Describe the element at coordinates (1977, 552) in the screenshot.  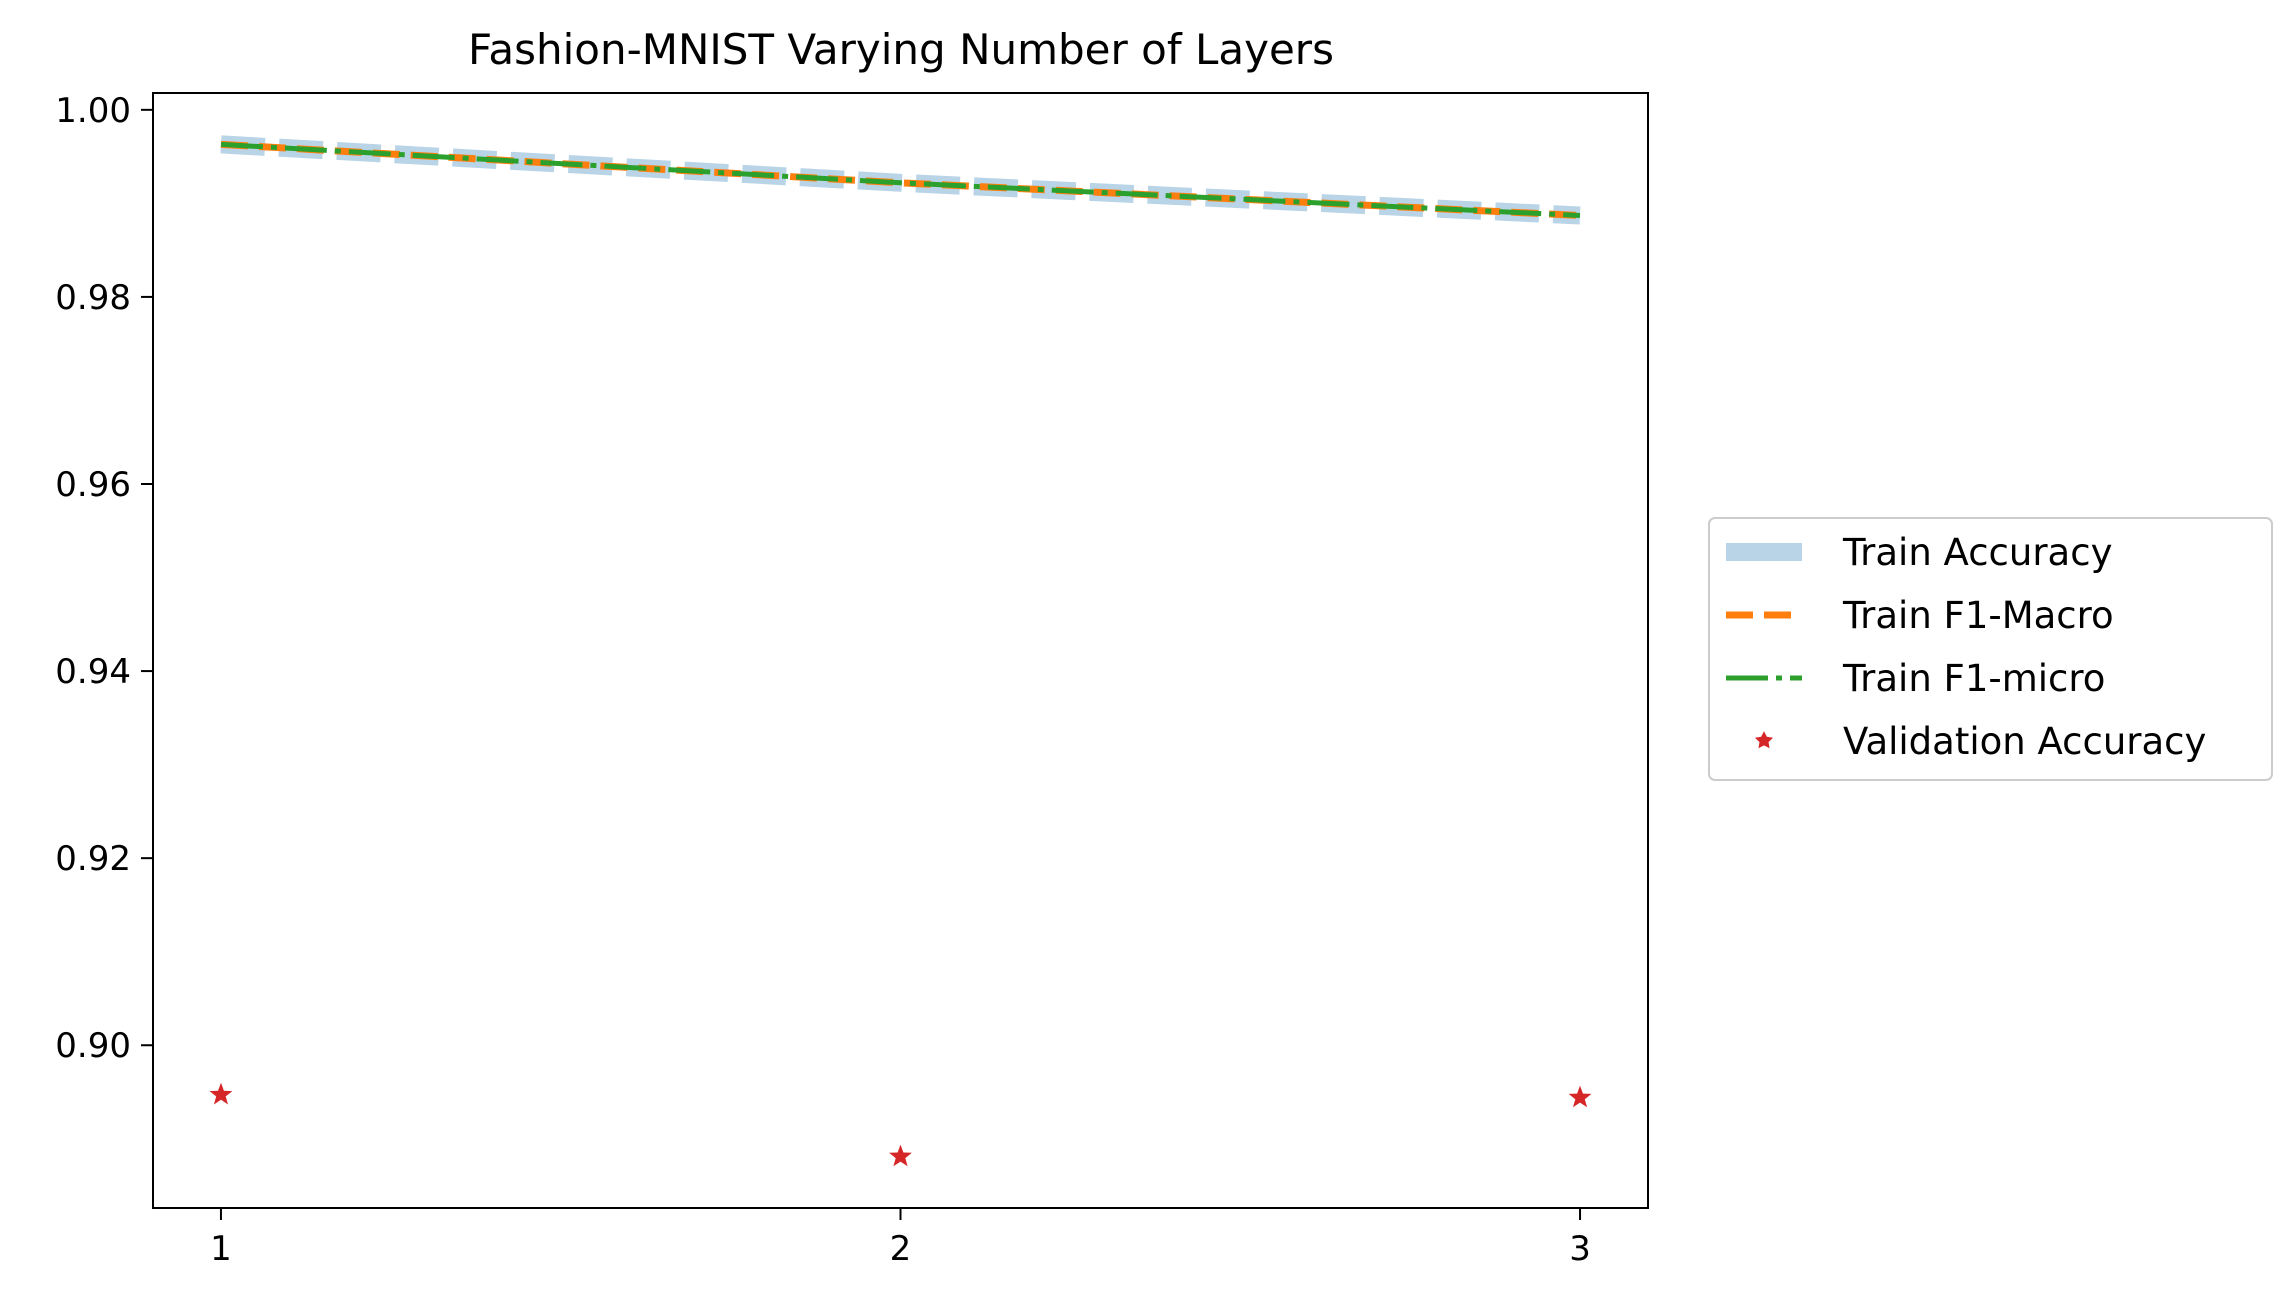
I see `legend-label-train-accuracy: Train Accuracy` at that location.